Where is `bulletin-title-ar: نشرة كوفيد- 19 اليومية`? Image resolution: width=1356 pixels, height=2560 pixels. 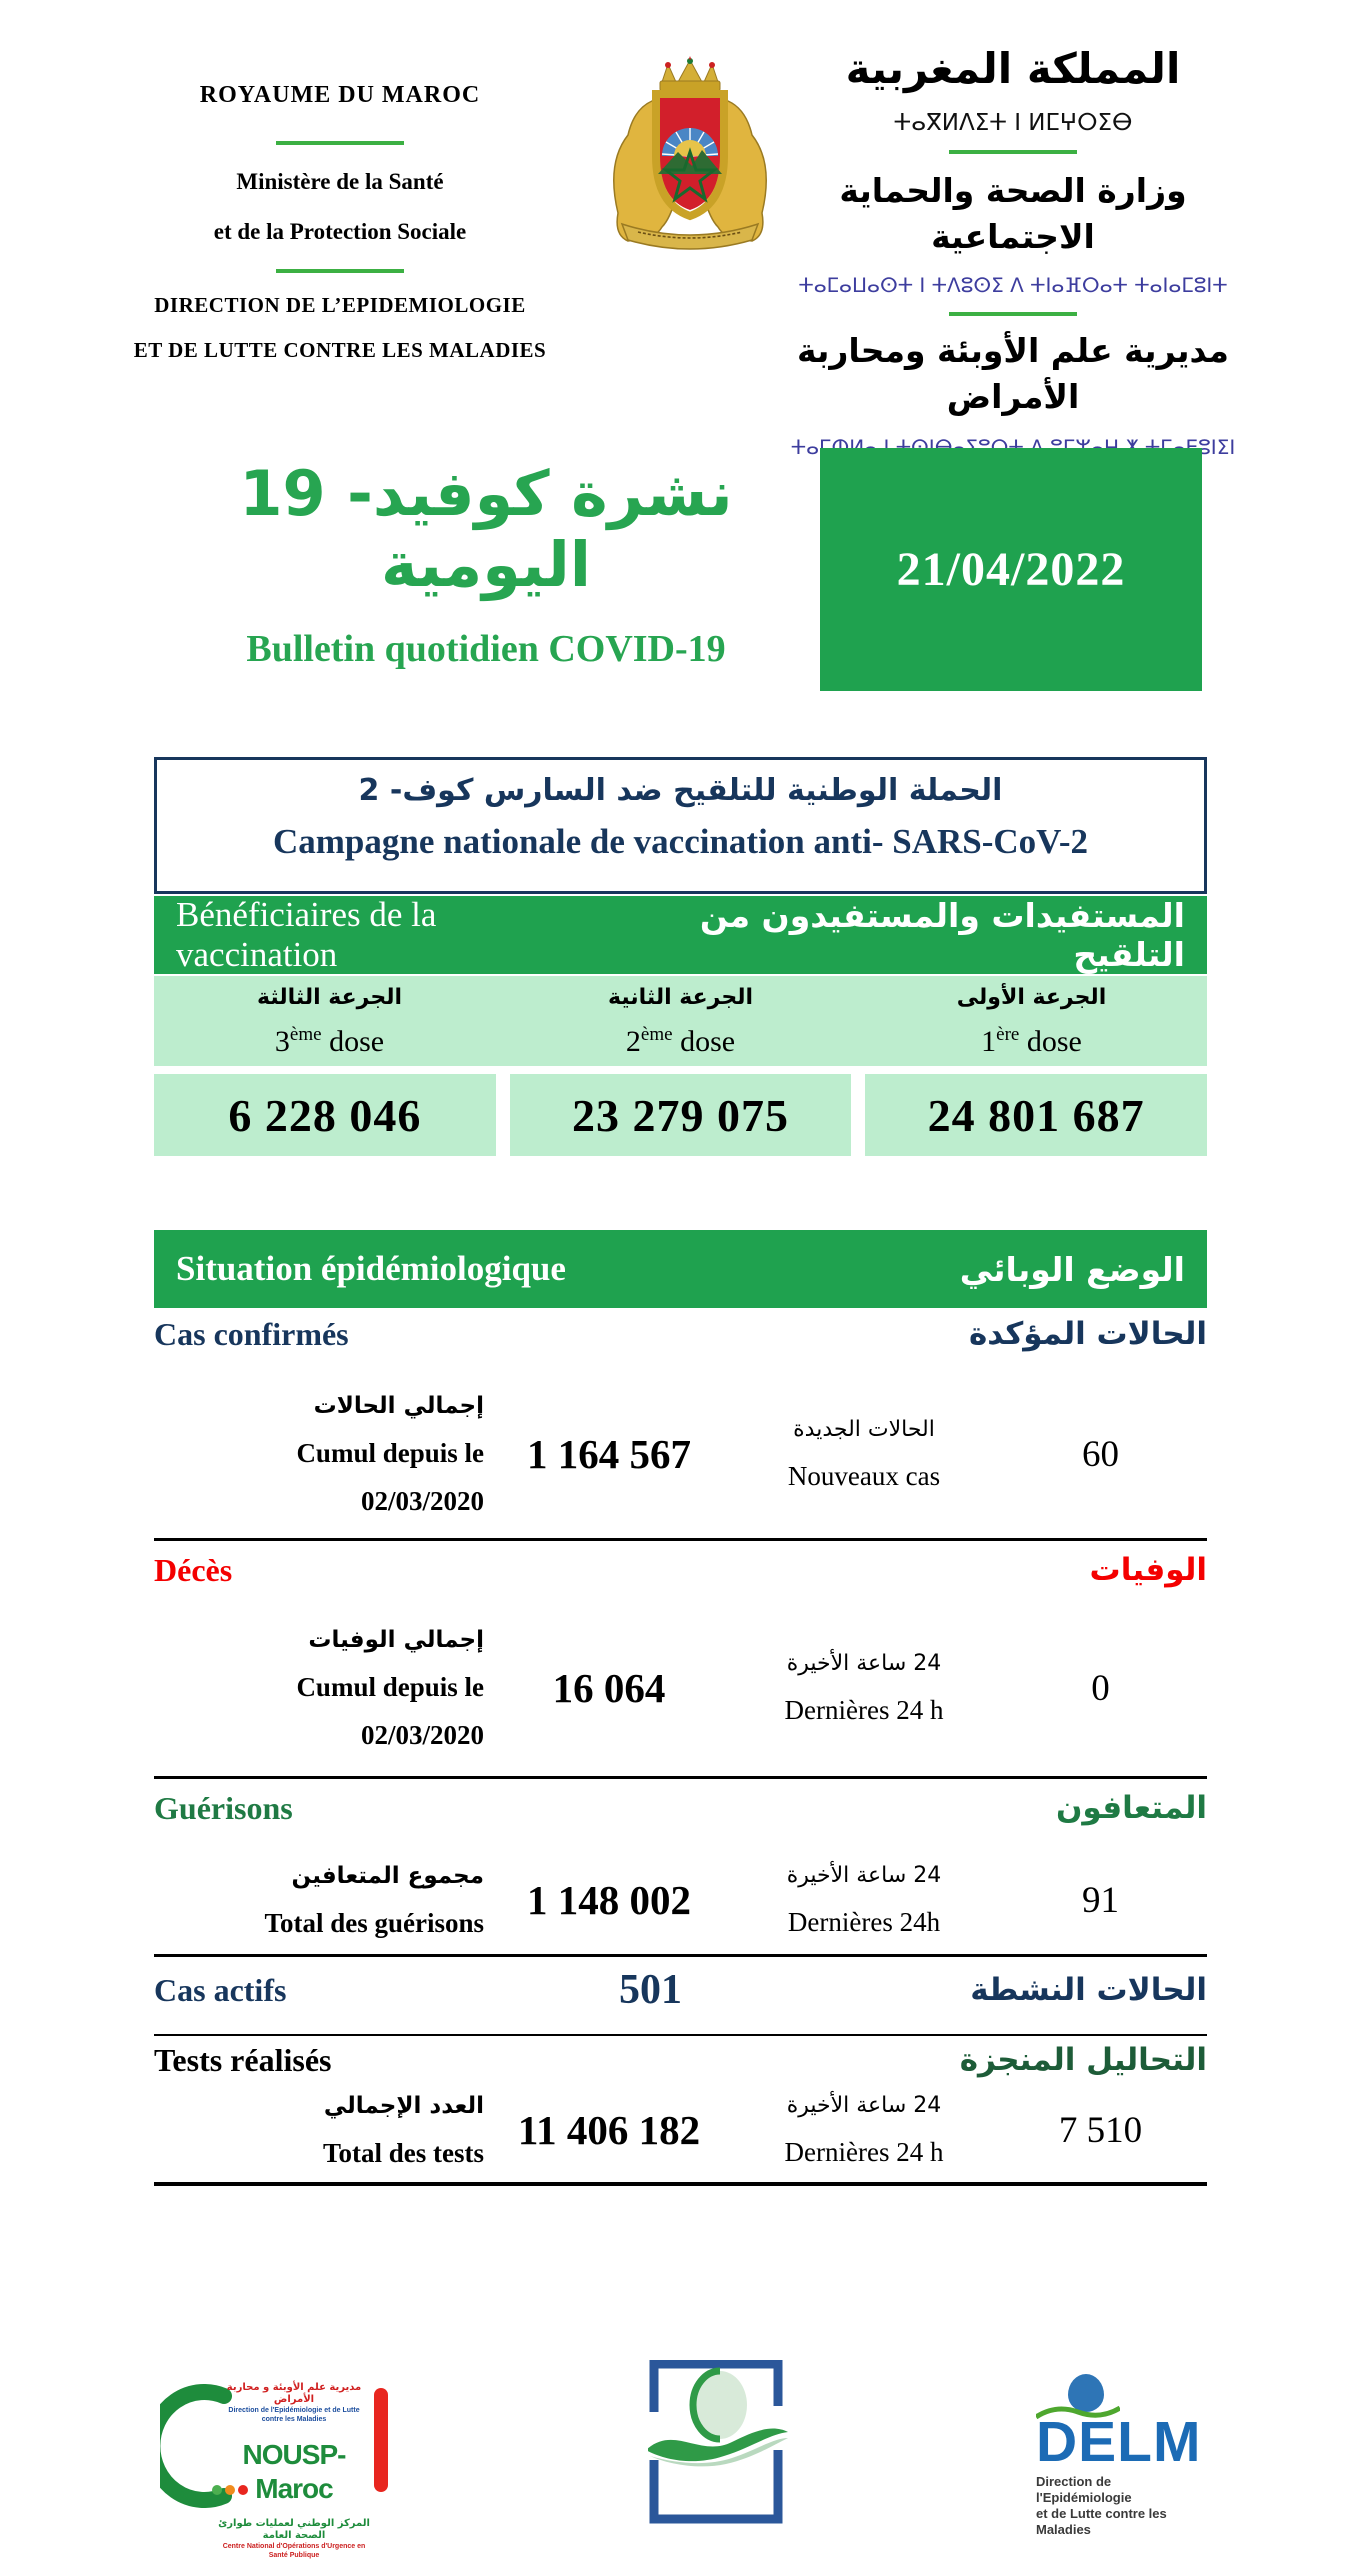
bulletin-title-ar: نشرة كوفيد- 19 اليومية is located at coordinates (486, 529).